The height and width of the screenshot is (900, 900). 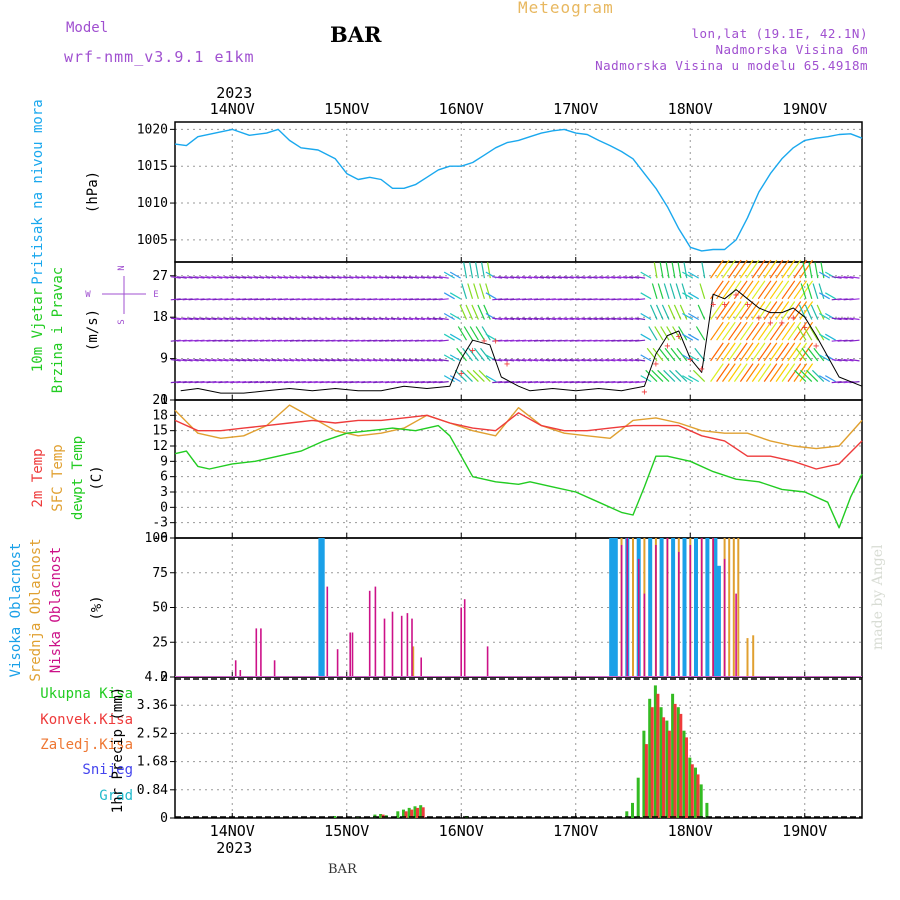 I want to click on y-tick-label-wind-3: 27, so click(x=160, y=276).